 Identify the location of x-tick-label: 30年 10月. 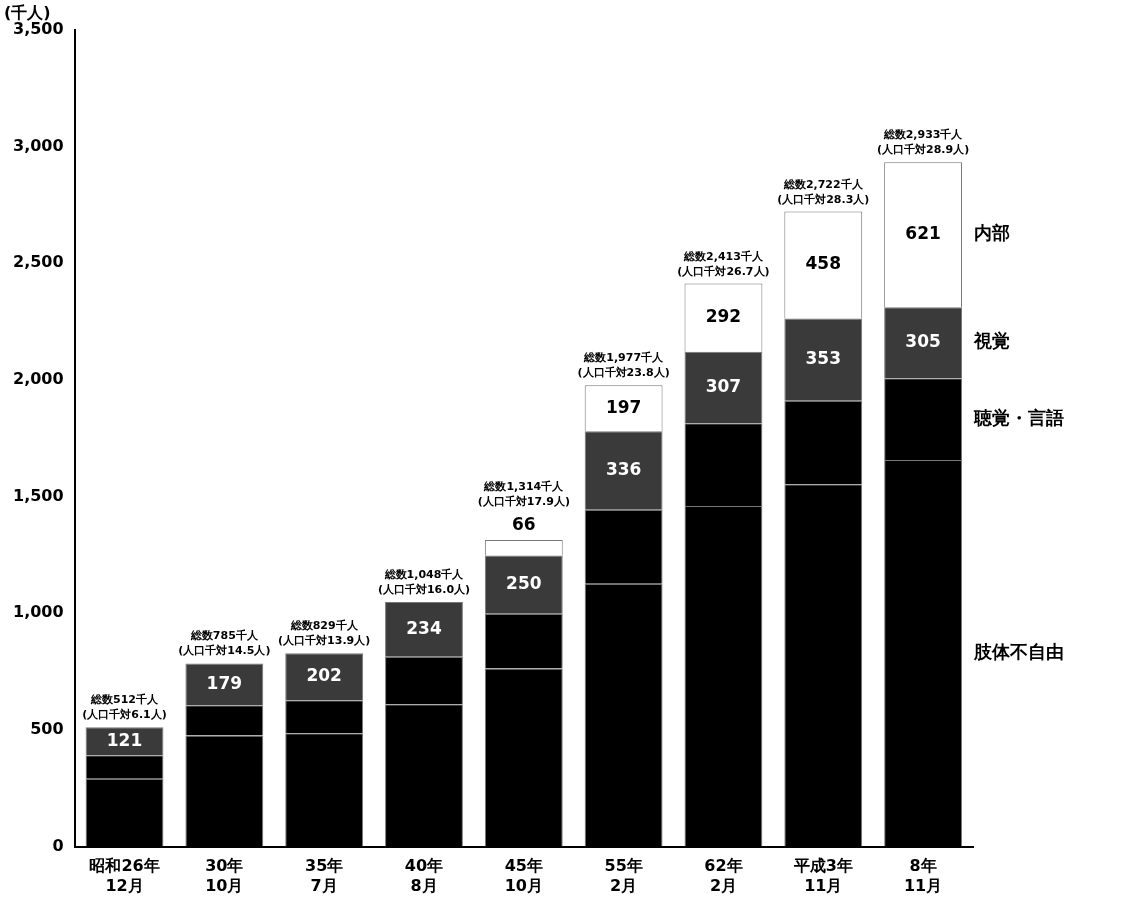
(224, 875).